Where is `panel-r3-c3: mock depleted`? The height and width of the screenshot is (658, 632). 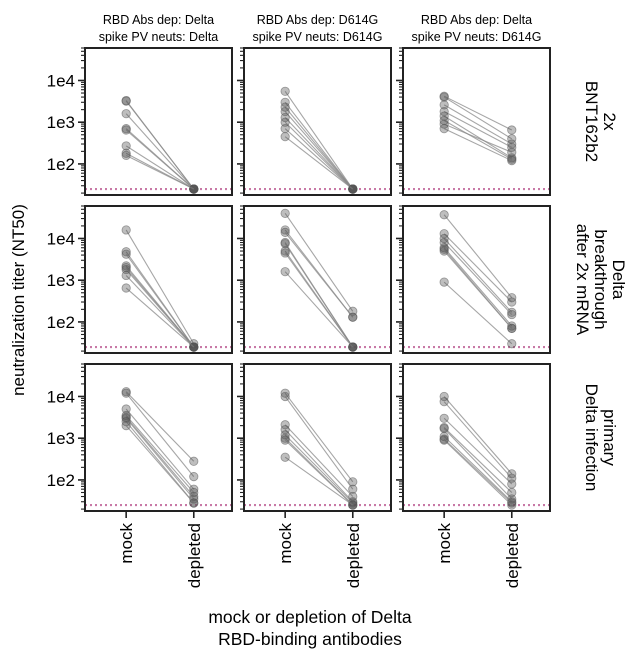
panel-r3-c3: mock depleted is located at coordinates (473, 475).